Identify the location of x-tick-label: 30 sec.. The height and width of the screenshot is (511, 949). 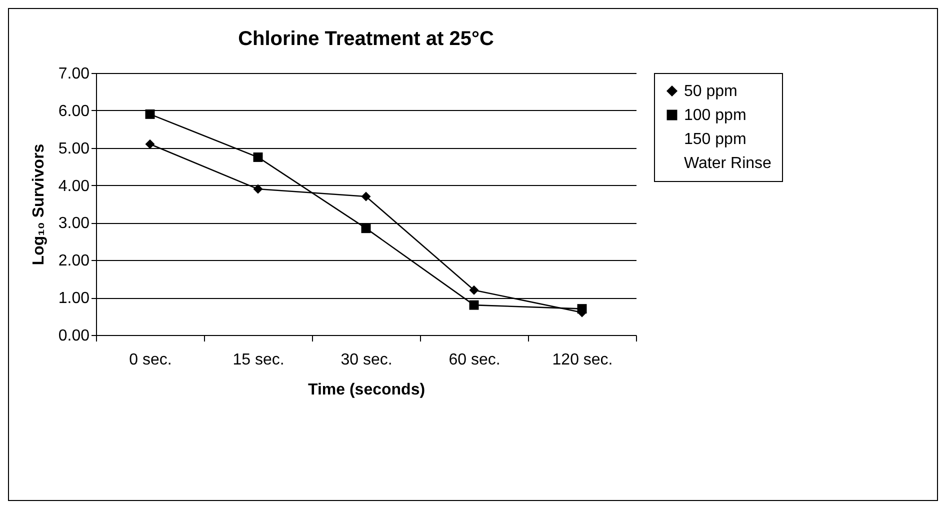
(366, 360).